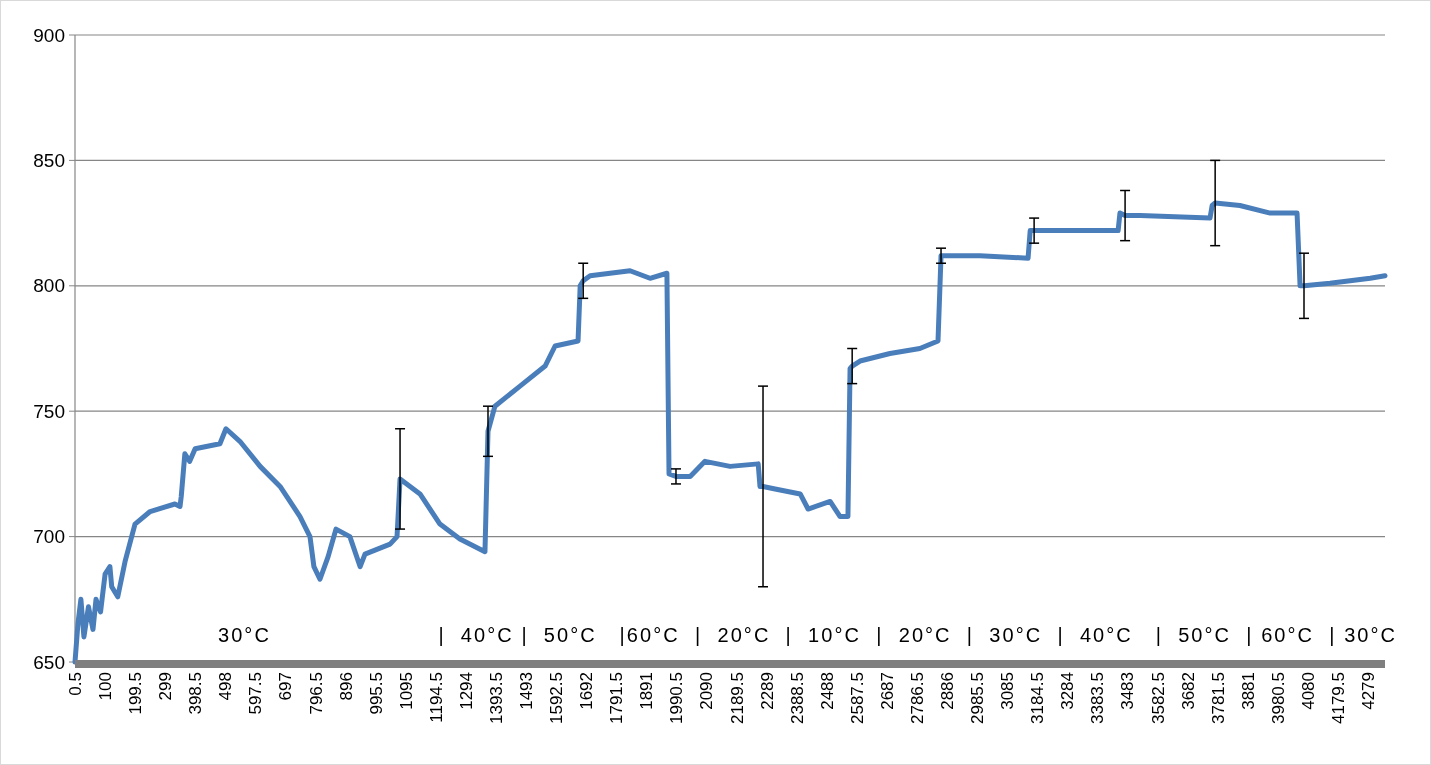  Describe the element at coordinates (527, 691) in the screenshot. I see `x-tick-label: 1493` at that location.